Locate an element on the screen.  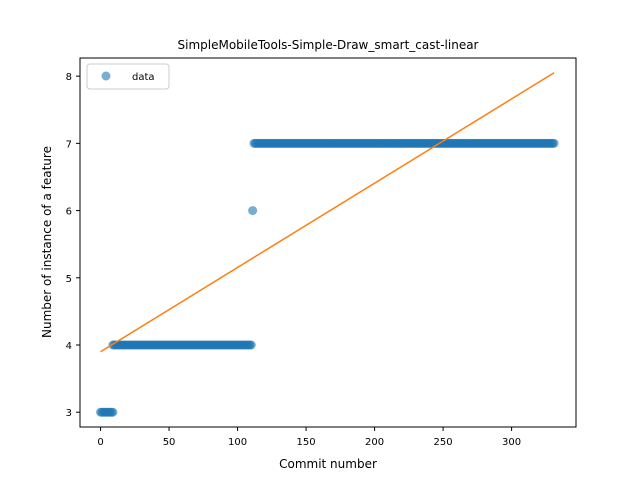
x-tick-label: 50 is located at coordinates (169, 442).